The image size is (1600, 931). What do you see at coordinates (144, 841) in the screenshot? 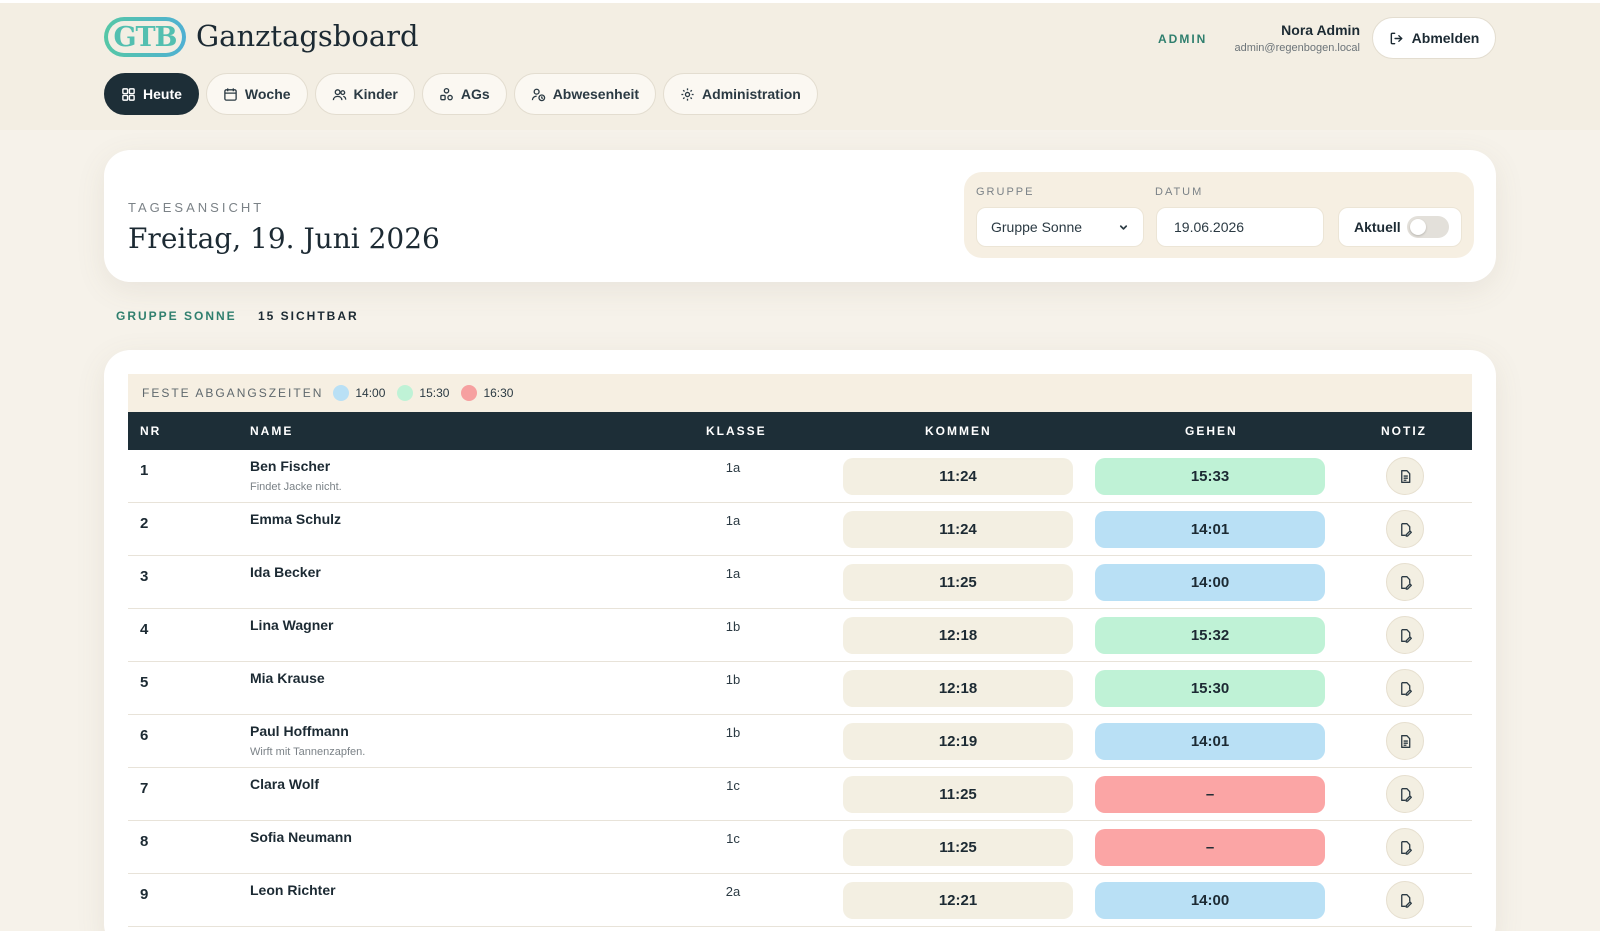
I see `row-number: 8` at bounding box center [144, 841].